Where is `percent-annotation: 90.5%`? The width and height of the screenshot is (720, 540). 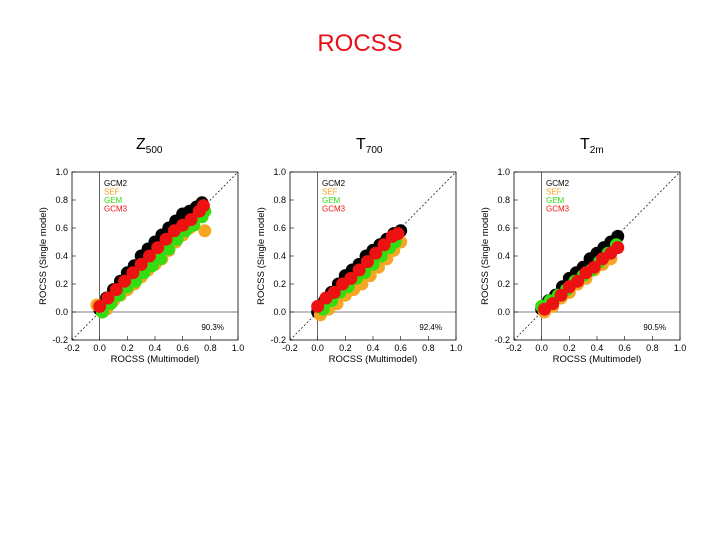 percent-annotation: 90.5% is located at coordinates (654, 327).